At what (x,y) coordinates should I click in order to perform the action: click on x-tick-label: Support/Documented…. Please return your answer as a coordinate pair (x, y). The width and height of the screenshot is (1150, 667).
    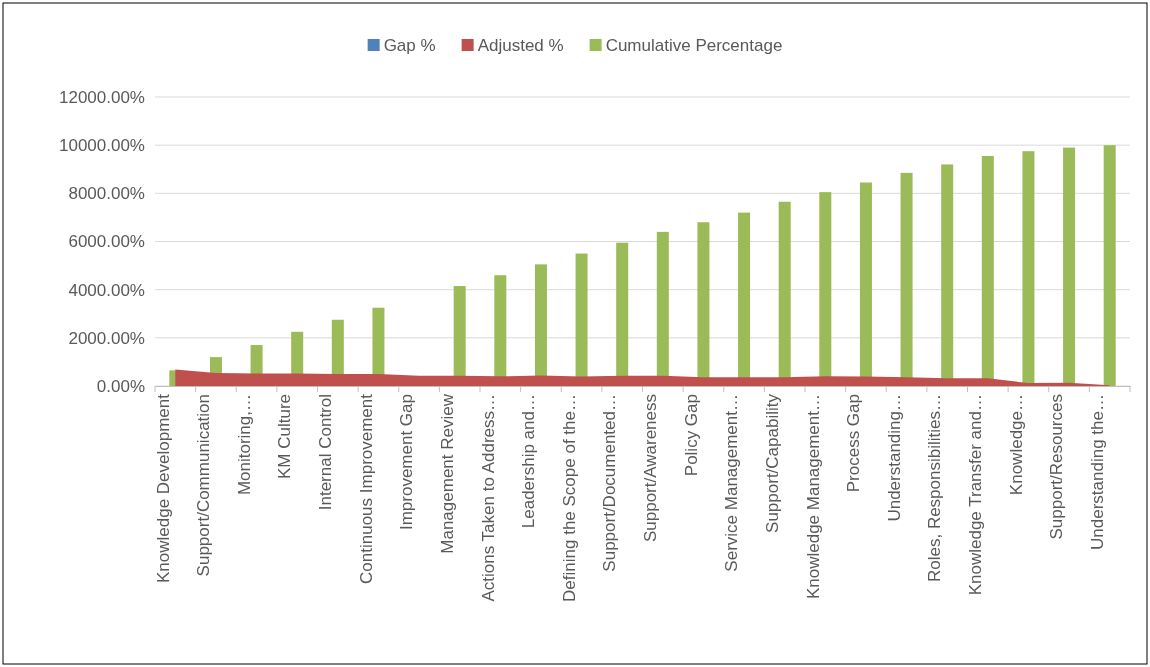
    Looking at the image, I should click on (610, 483).